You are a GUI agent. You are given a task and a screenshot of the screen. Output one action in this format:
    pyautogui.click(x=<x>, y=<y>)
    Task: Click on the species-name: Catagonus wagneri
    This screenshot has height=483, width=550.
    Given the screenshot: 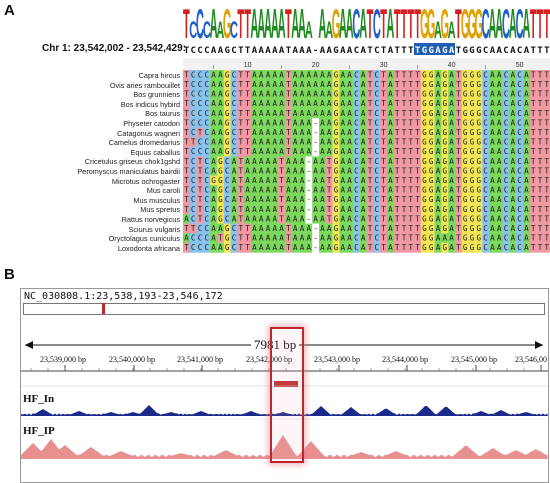 What is the action you would take?
    pyautogui.click(x=148, y=133)
    